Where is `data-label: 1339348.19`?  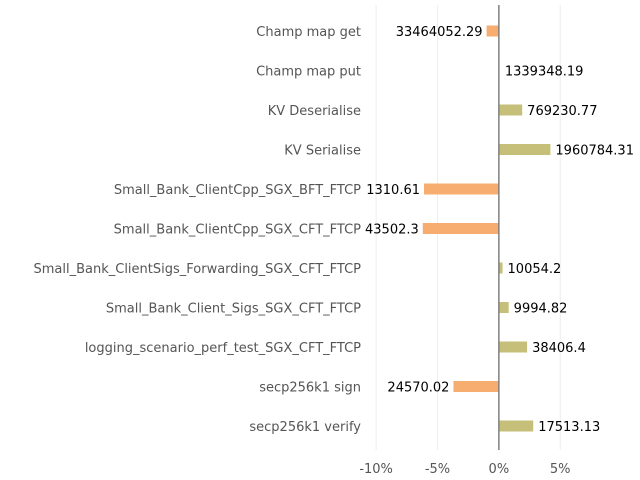 data-label: 1339348.19 is located at coordinates (544, 72).